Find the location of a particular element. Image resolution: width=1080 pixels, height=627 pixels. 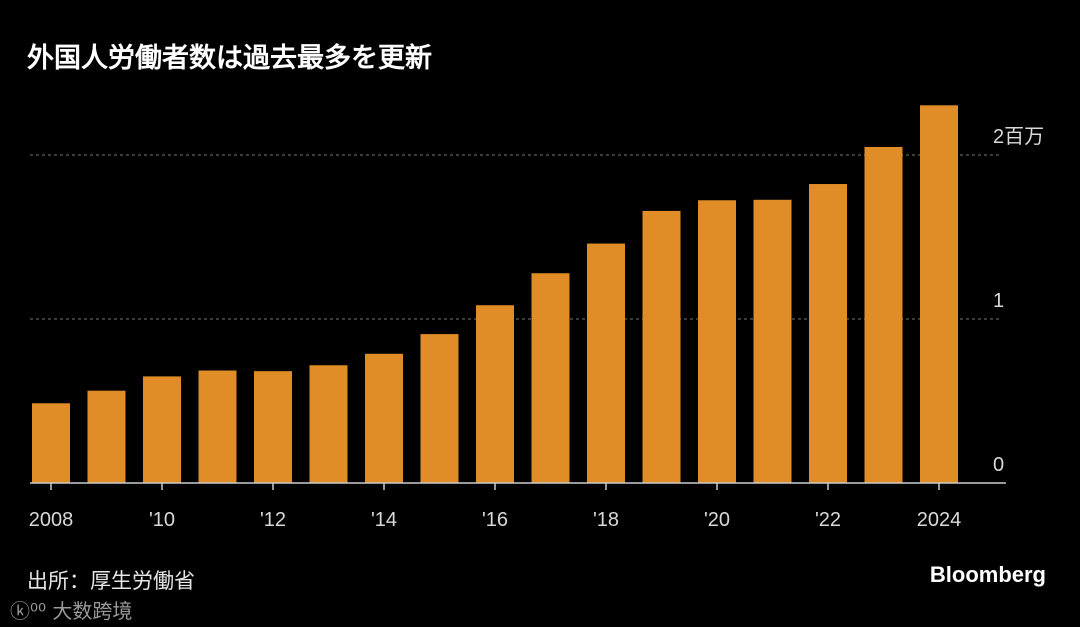

x-tick-label: '20 is located at coordinates (717, 520).